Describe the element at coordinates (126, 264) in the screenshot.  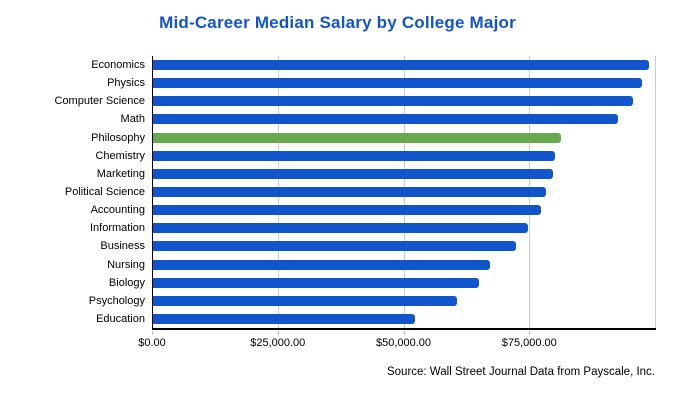
I see `category-label-nursing: Nursing` at that location.